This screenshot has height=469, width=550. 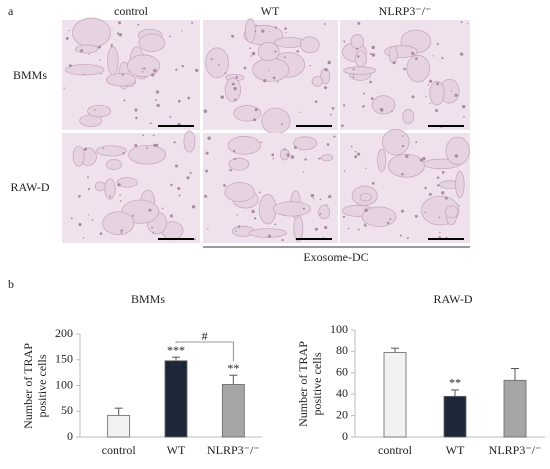 What do you see at coordinates (270, 11) in the screenshot?
I see `column-label: WT` at bounding box center [270, 11].